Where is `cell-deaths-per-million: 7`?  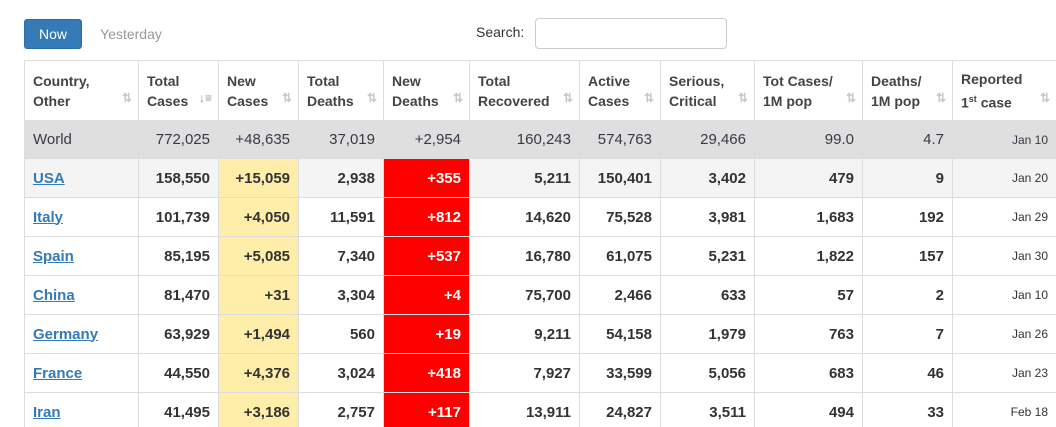 cell-deaths-per-million: 7 is located at coordinates (907, 334).